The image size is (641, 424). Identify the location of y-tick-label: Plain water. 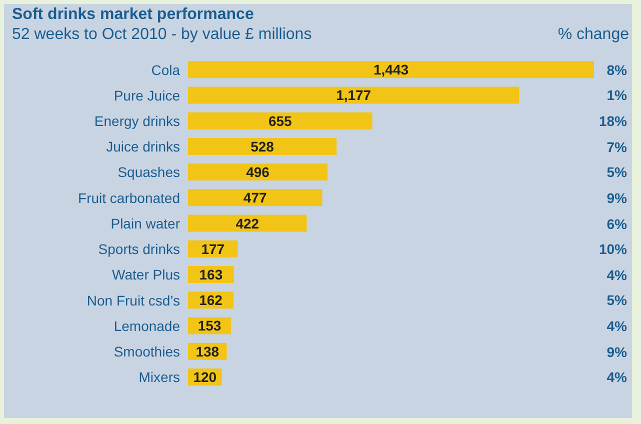
(145, 223).